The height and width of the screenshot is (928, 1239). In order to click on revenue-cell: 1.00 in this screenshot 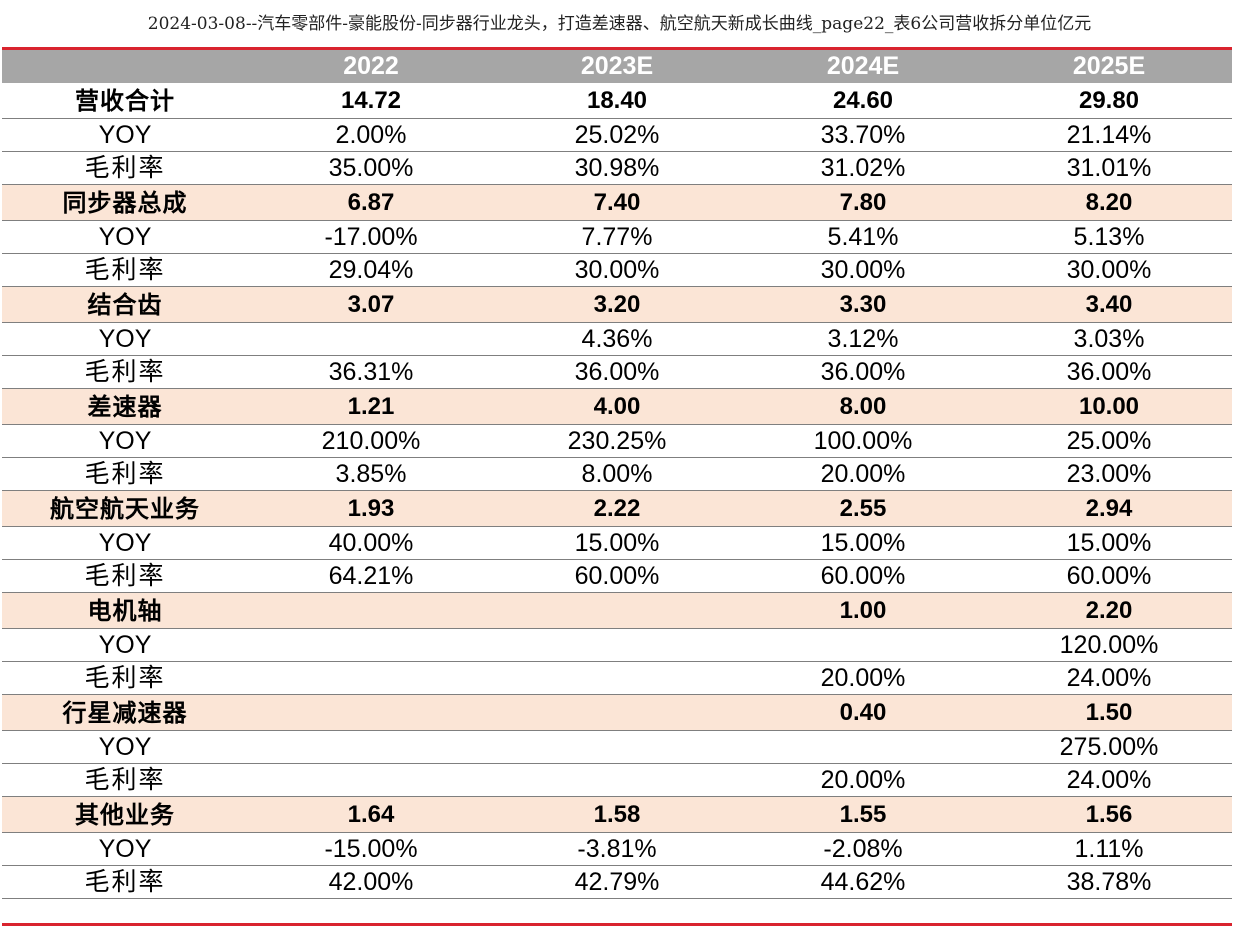, I will do `click(863, 610)`.